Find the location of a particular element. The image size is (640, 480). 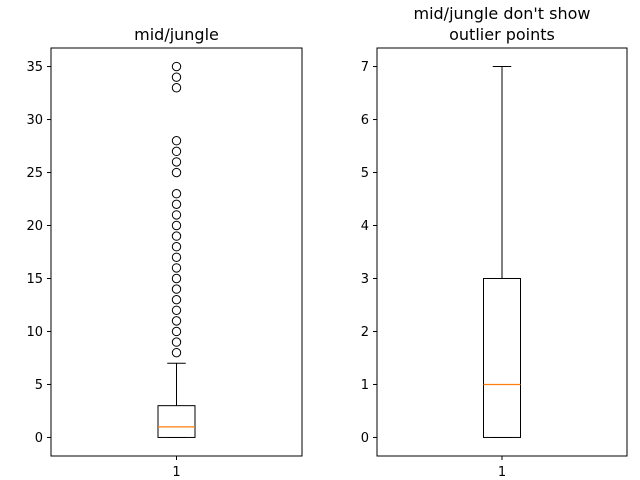

y-tick-label: 6 is located at coordinates (365, 120).